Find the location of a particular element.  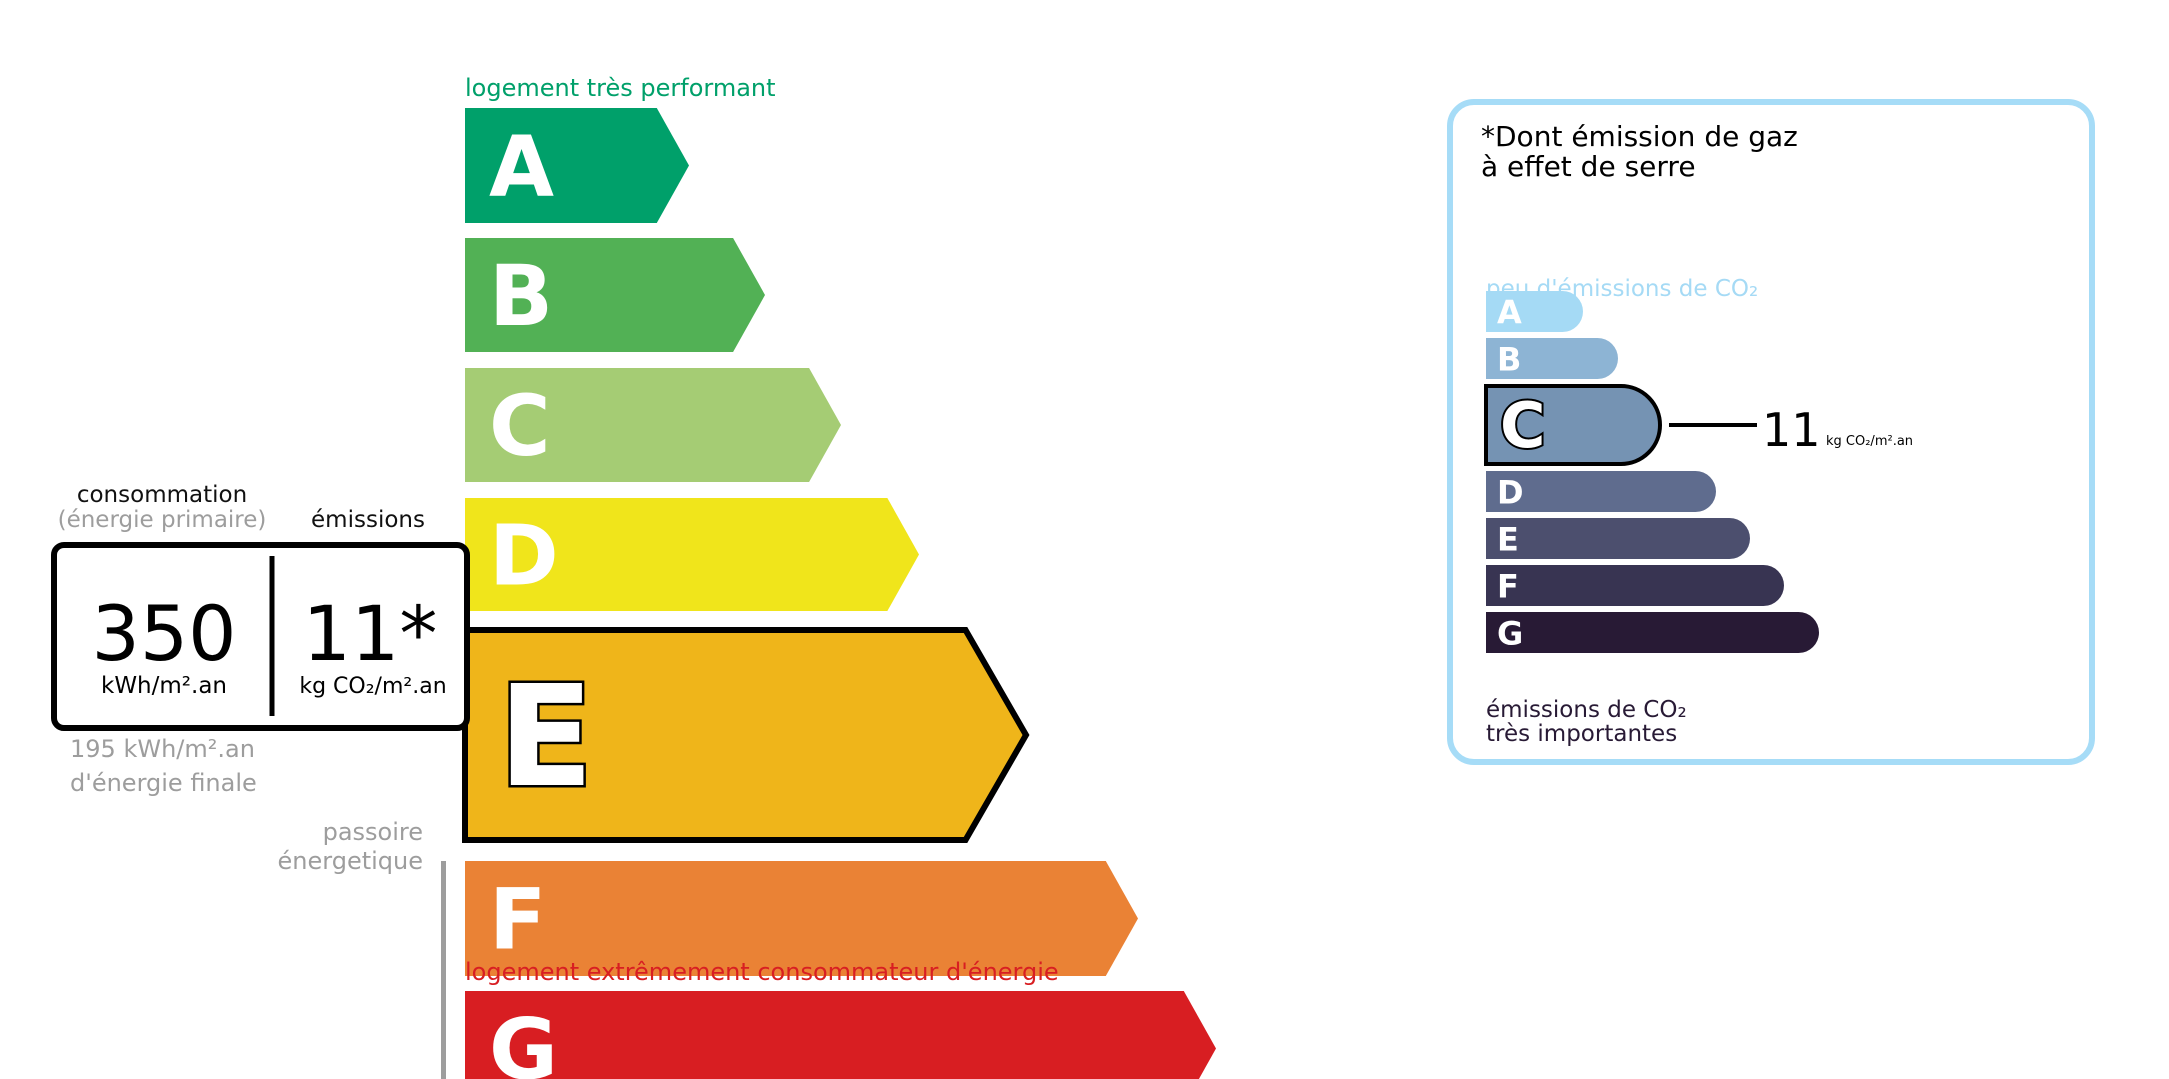

ges-bar-d is located at coordinates (1601, 491).